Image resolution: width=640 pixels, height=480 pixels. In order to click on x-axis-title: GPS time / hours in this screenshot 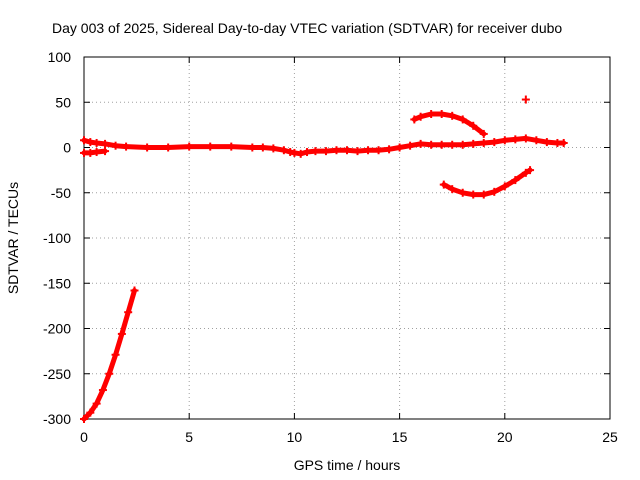, I will do `click(347, 465)`.